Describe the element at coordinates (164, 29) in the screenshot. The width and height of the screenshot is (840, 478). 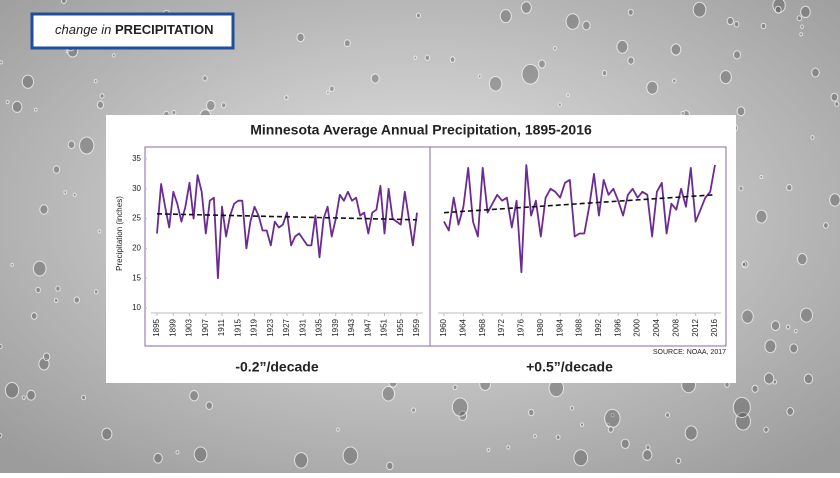
I see `header-emphasis: PRECIPITATION` at that location.